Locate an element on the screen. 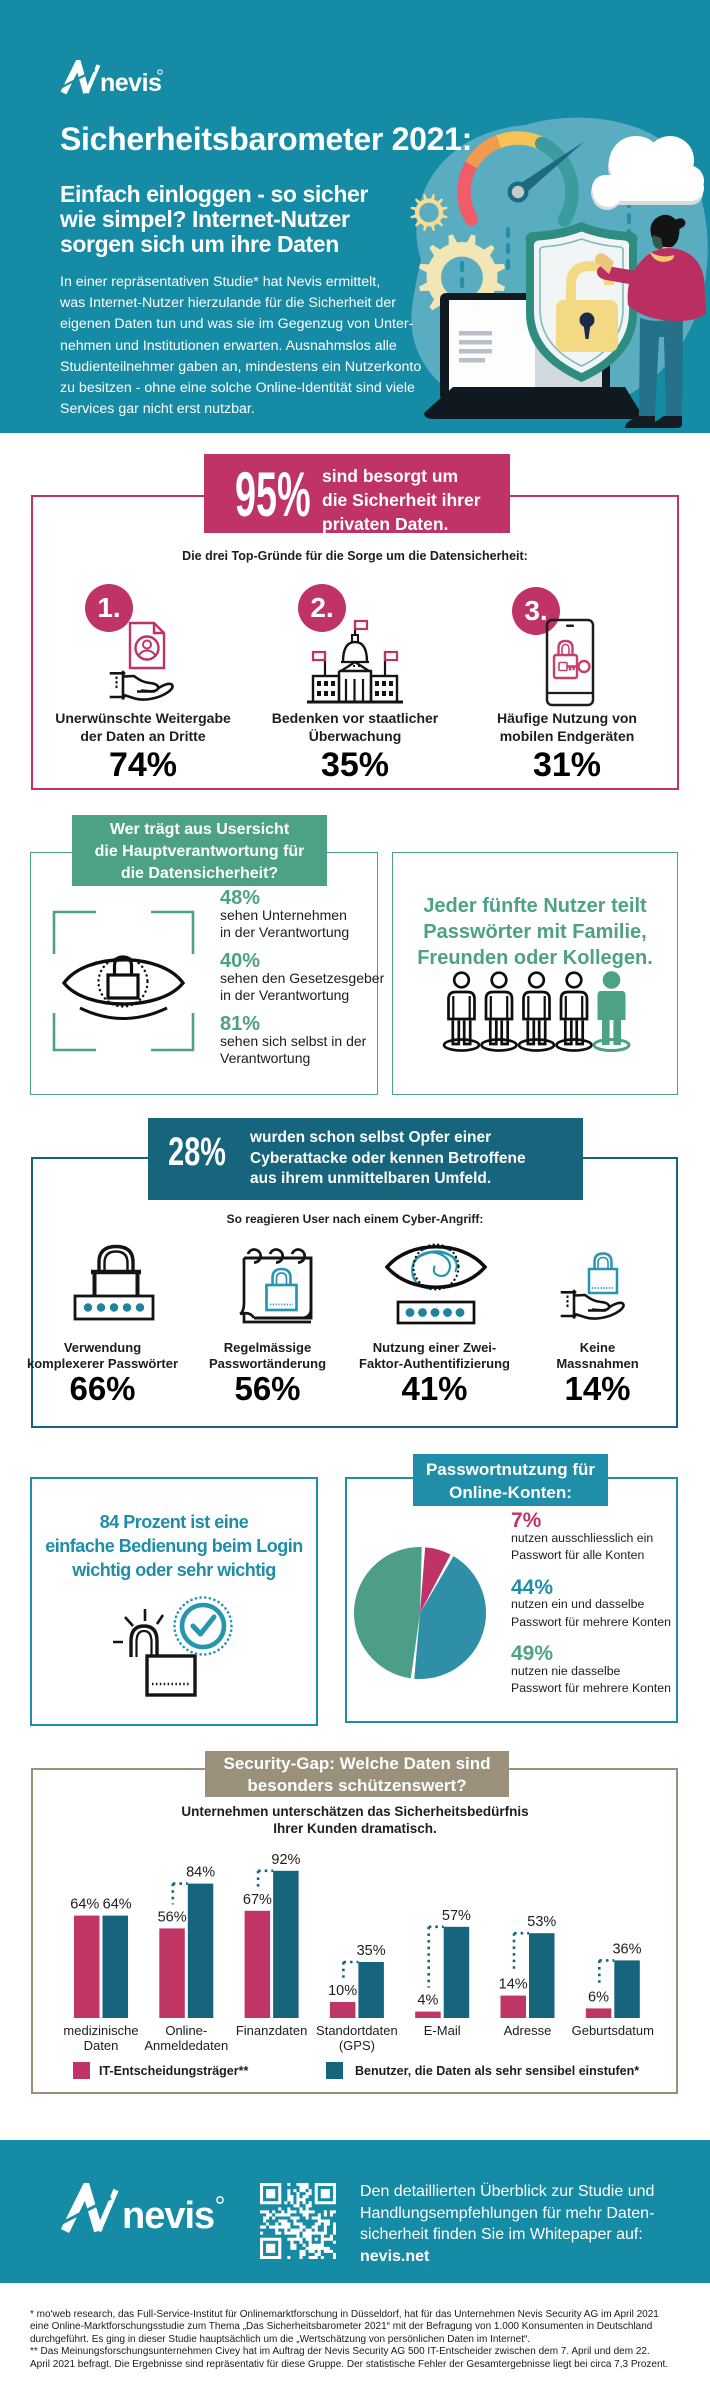 Image resolution: width=710 pixels, height=2386 pixels. svg-text: Finanzdaten is located at coordinates (272, 2030).